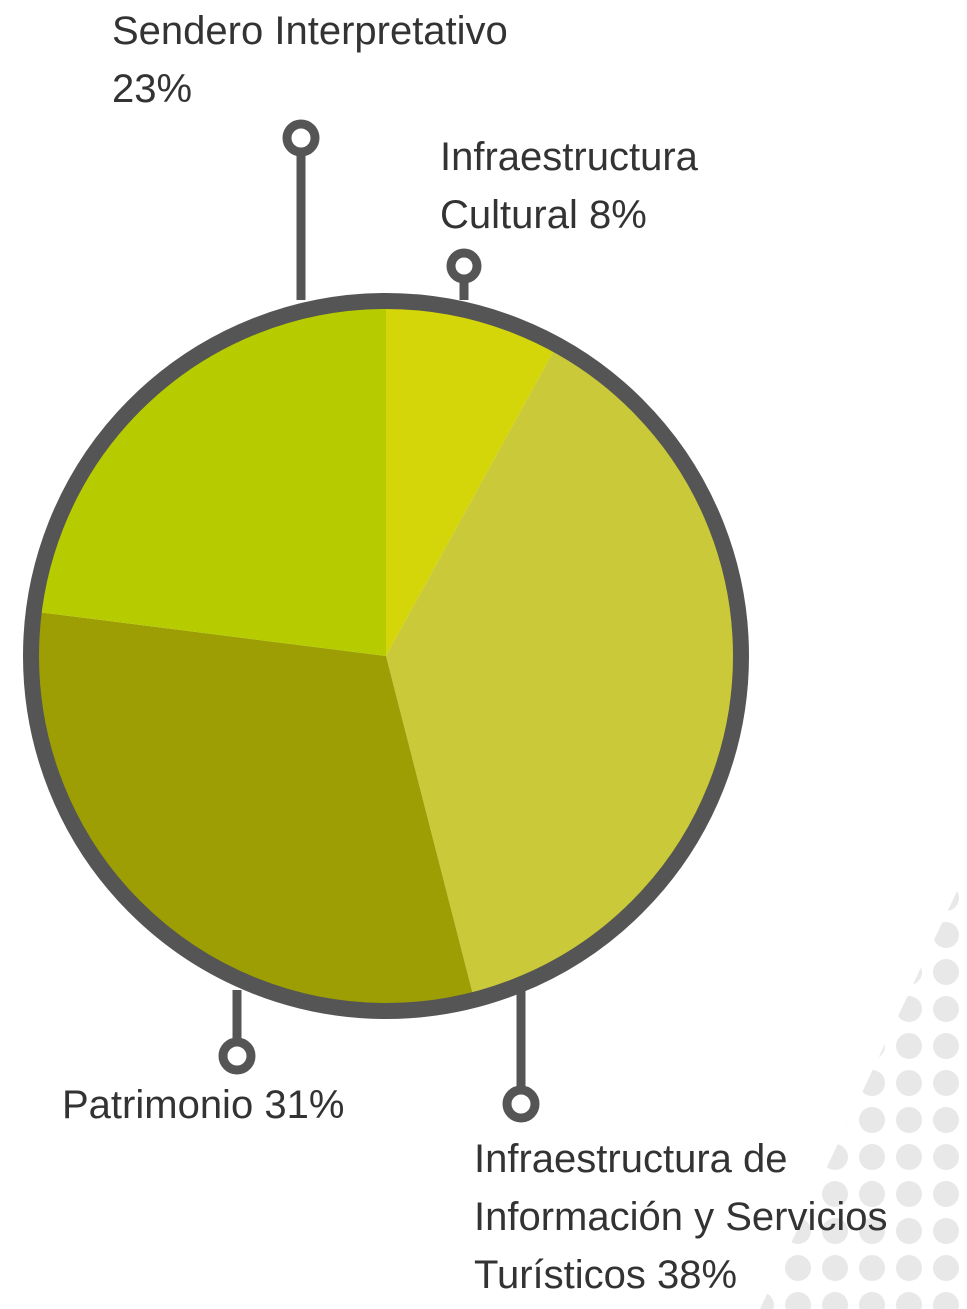  Describe the element at coordinates (262, 1105) in the screenshot. I see `slice-label: Patrimonio 31%` at that location.